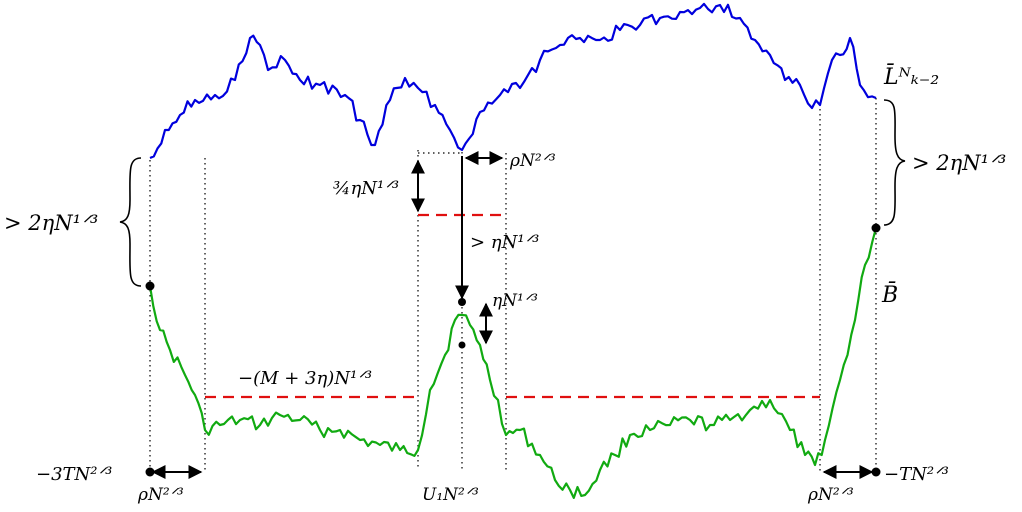  What do you see at coordinates (532, 161) in the screenshot?
I see `label-rho-top: ρN²ᐟ³` at bounding box center [532, 161].